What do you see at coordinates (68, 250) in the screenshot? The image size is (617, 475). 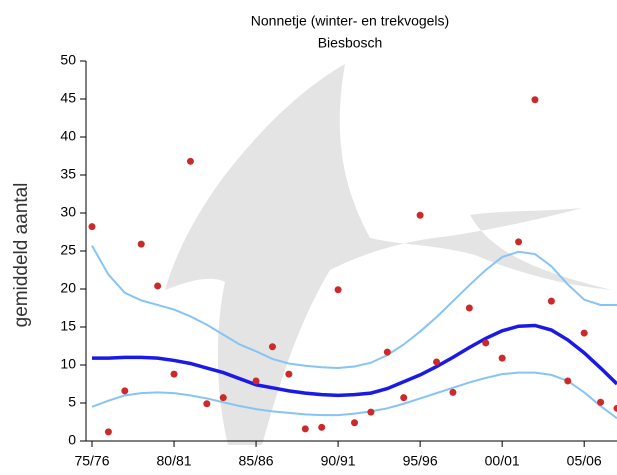 I see `y-tick-label: 25` at bounding box center [68, 250].